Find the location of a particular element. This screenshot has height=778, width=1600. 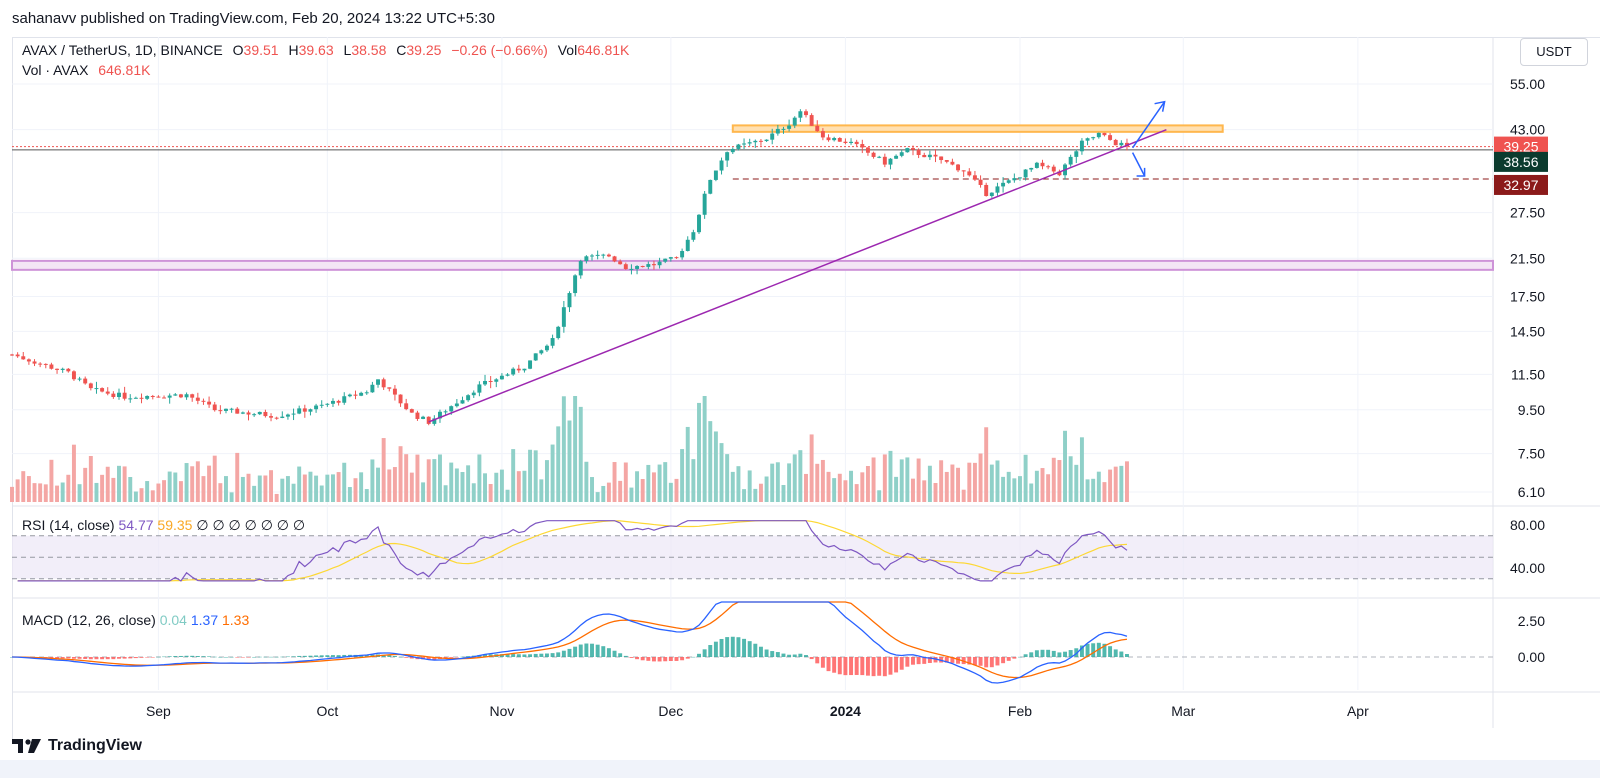

time-axis-label: Sep is located at coordinates (158, 711).